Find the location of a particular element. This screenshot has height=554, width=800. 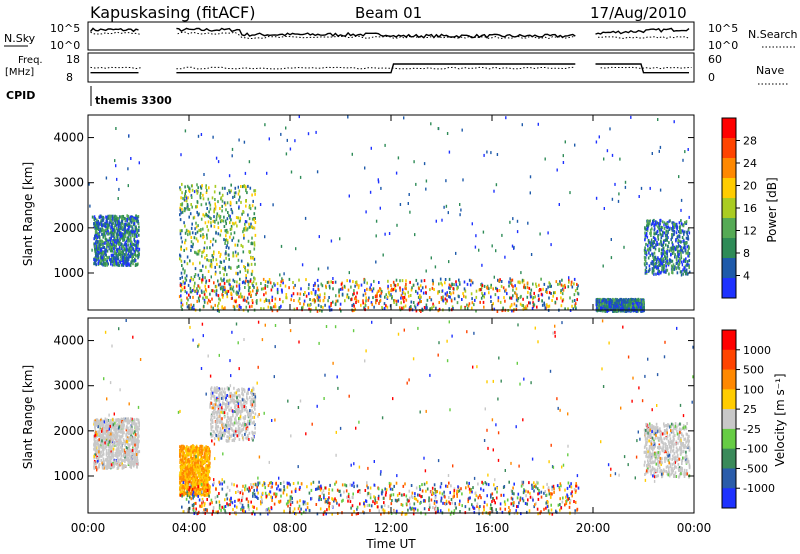

nave-tick-low: 0 is located at coordinates (711, 77).